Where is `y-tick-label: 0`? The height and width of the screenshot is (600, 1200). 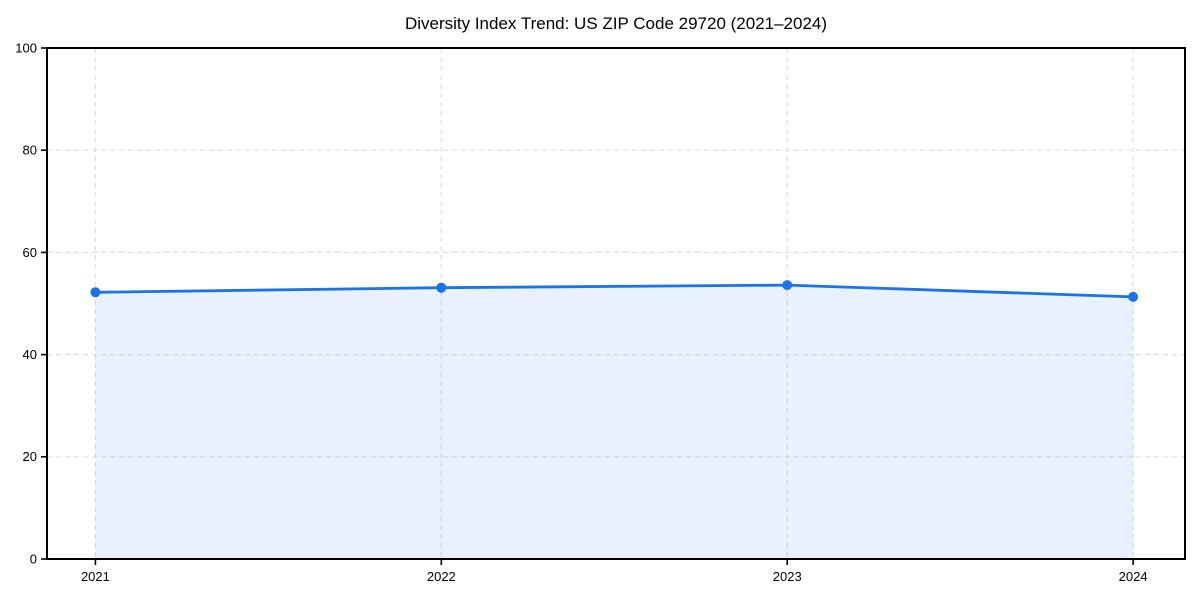
y-tick-label: 0 is located at coordinates (33, 558).